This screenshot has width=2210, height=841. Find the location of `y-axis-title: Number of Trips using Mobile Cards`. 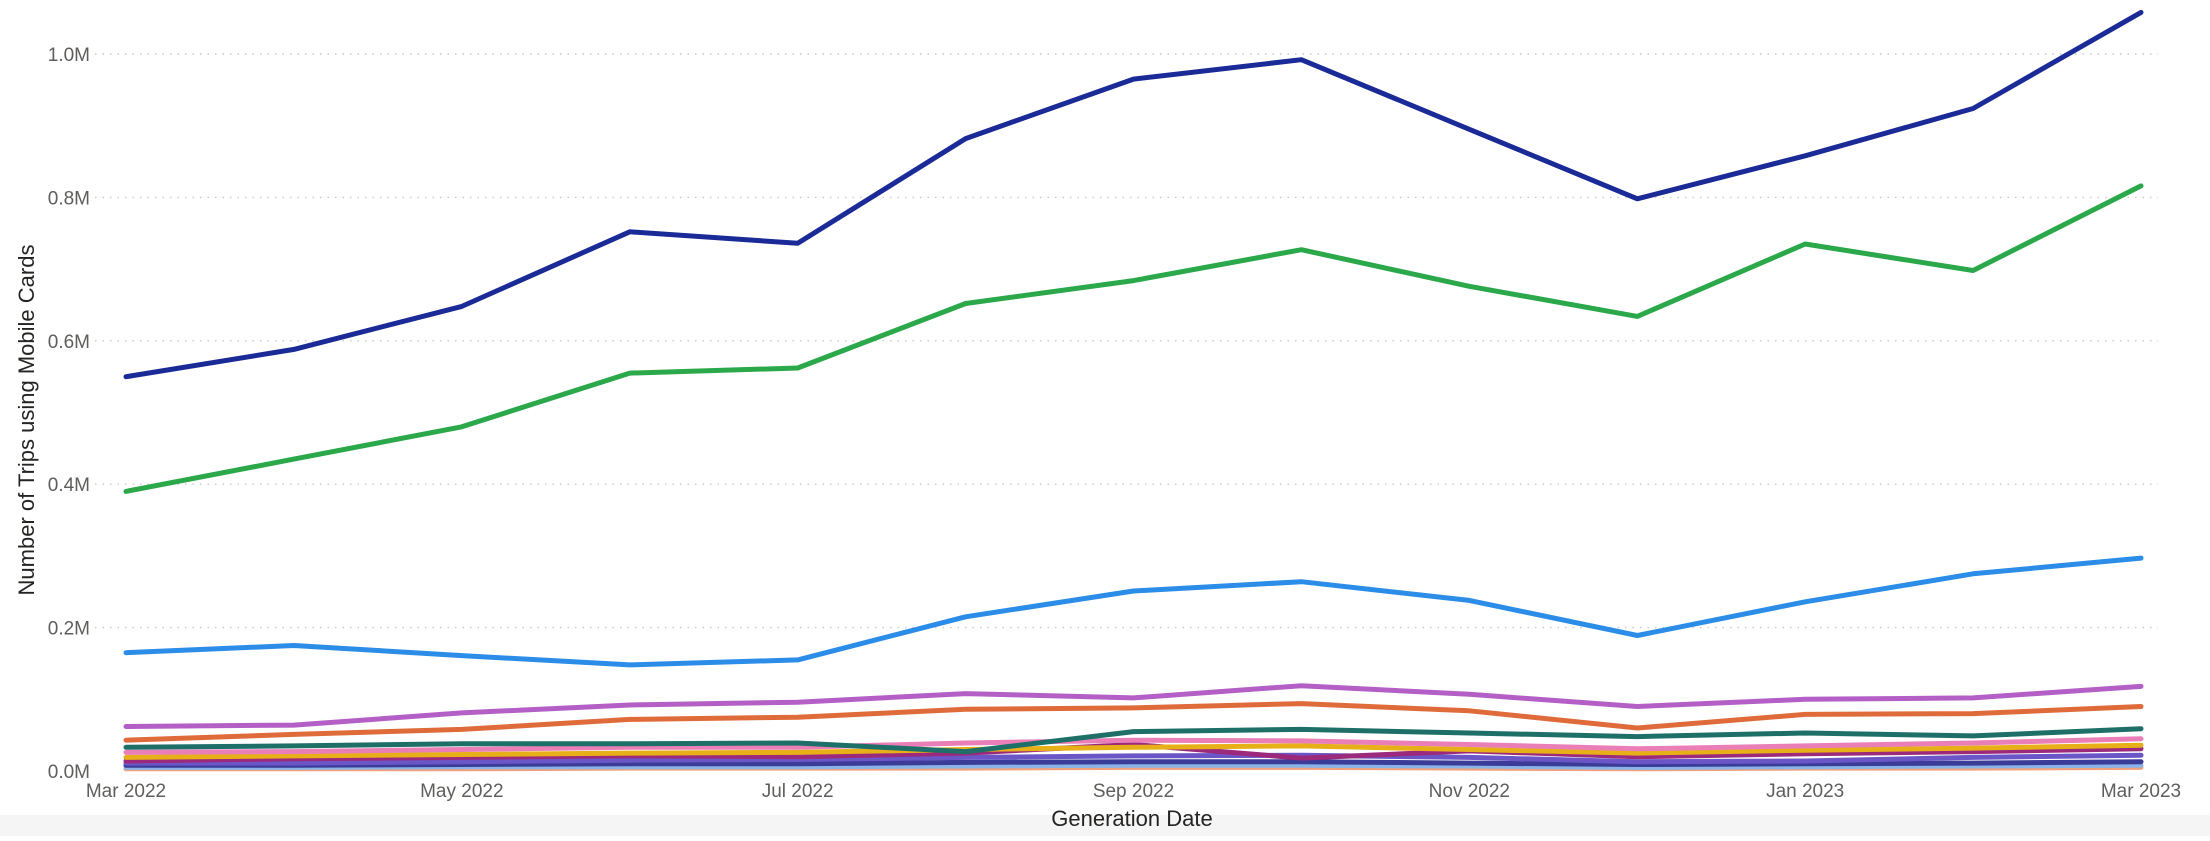

y-axis-title: Number of Trips using Mobile Cards is located at coordinates (26, 420).